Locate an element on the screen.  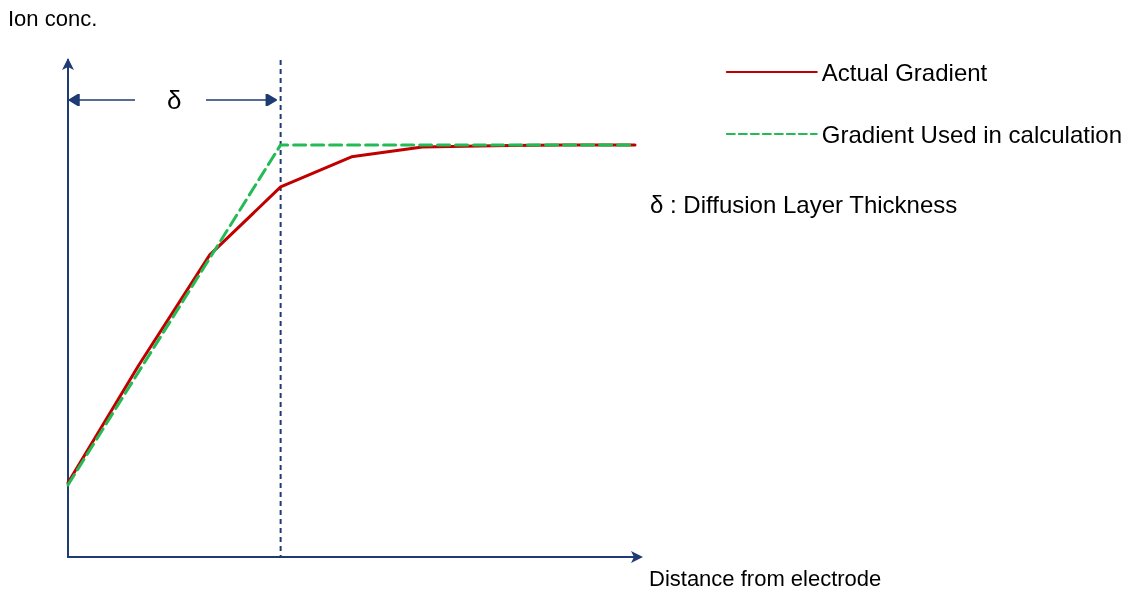
legend-label: Gradient Used in calculation is located at coordinates (972, 134).